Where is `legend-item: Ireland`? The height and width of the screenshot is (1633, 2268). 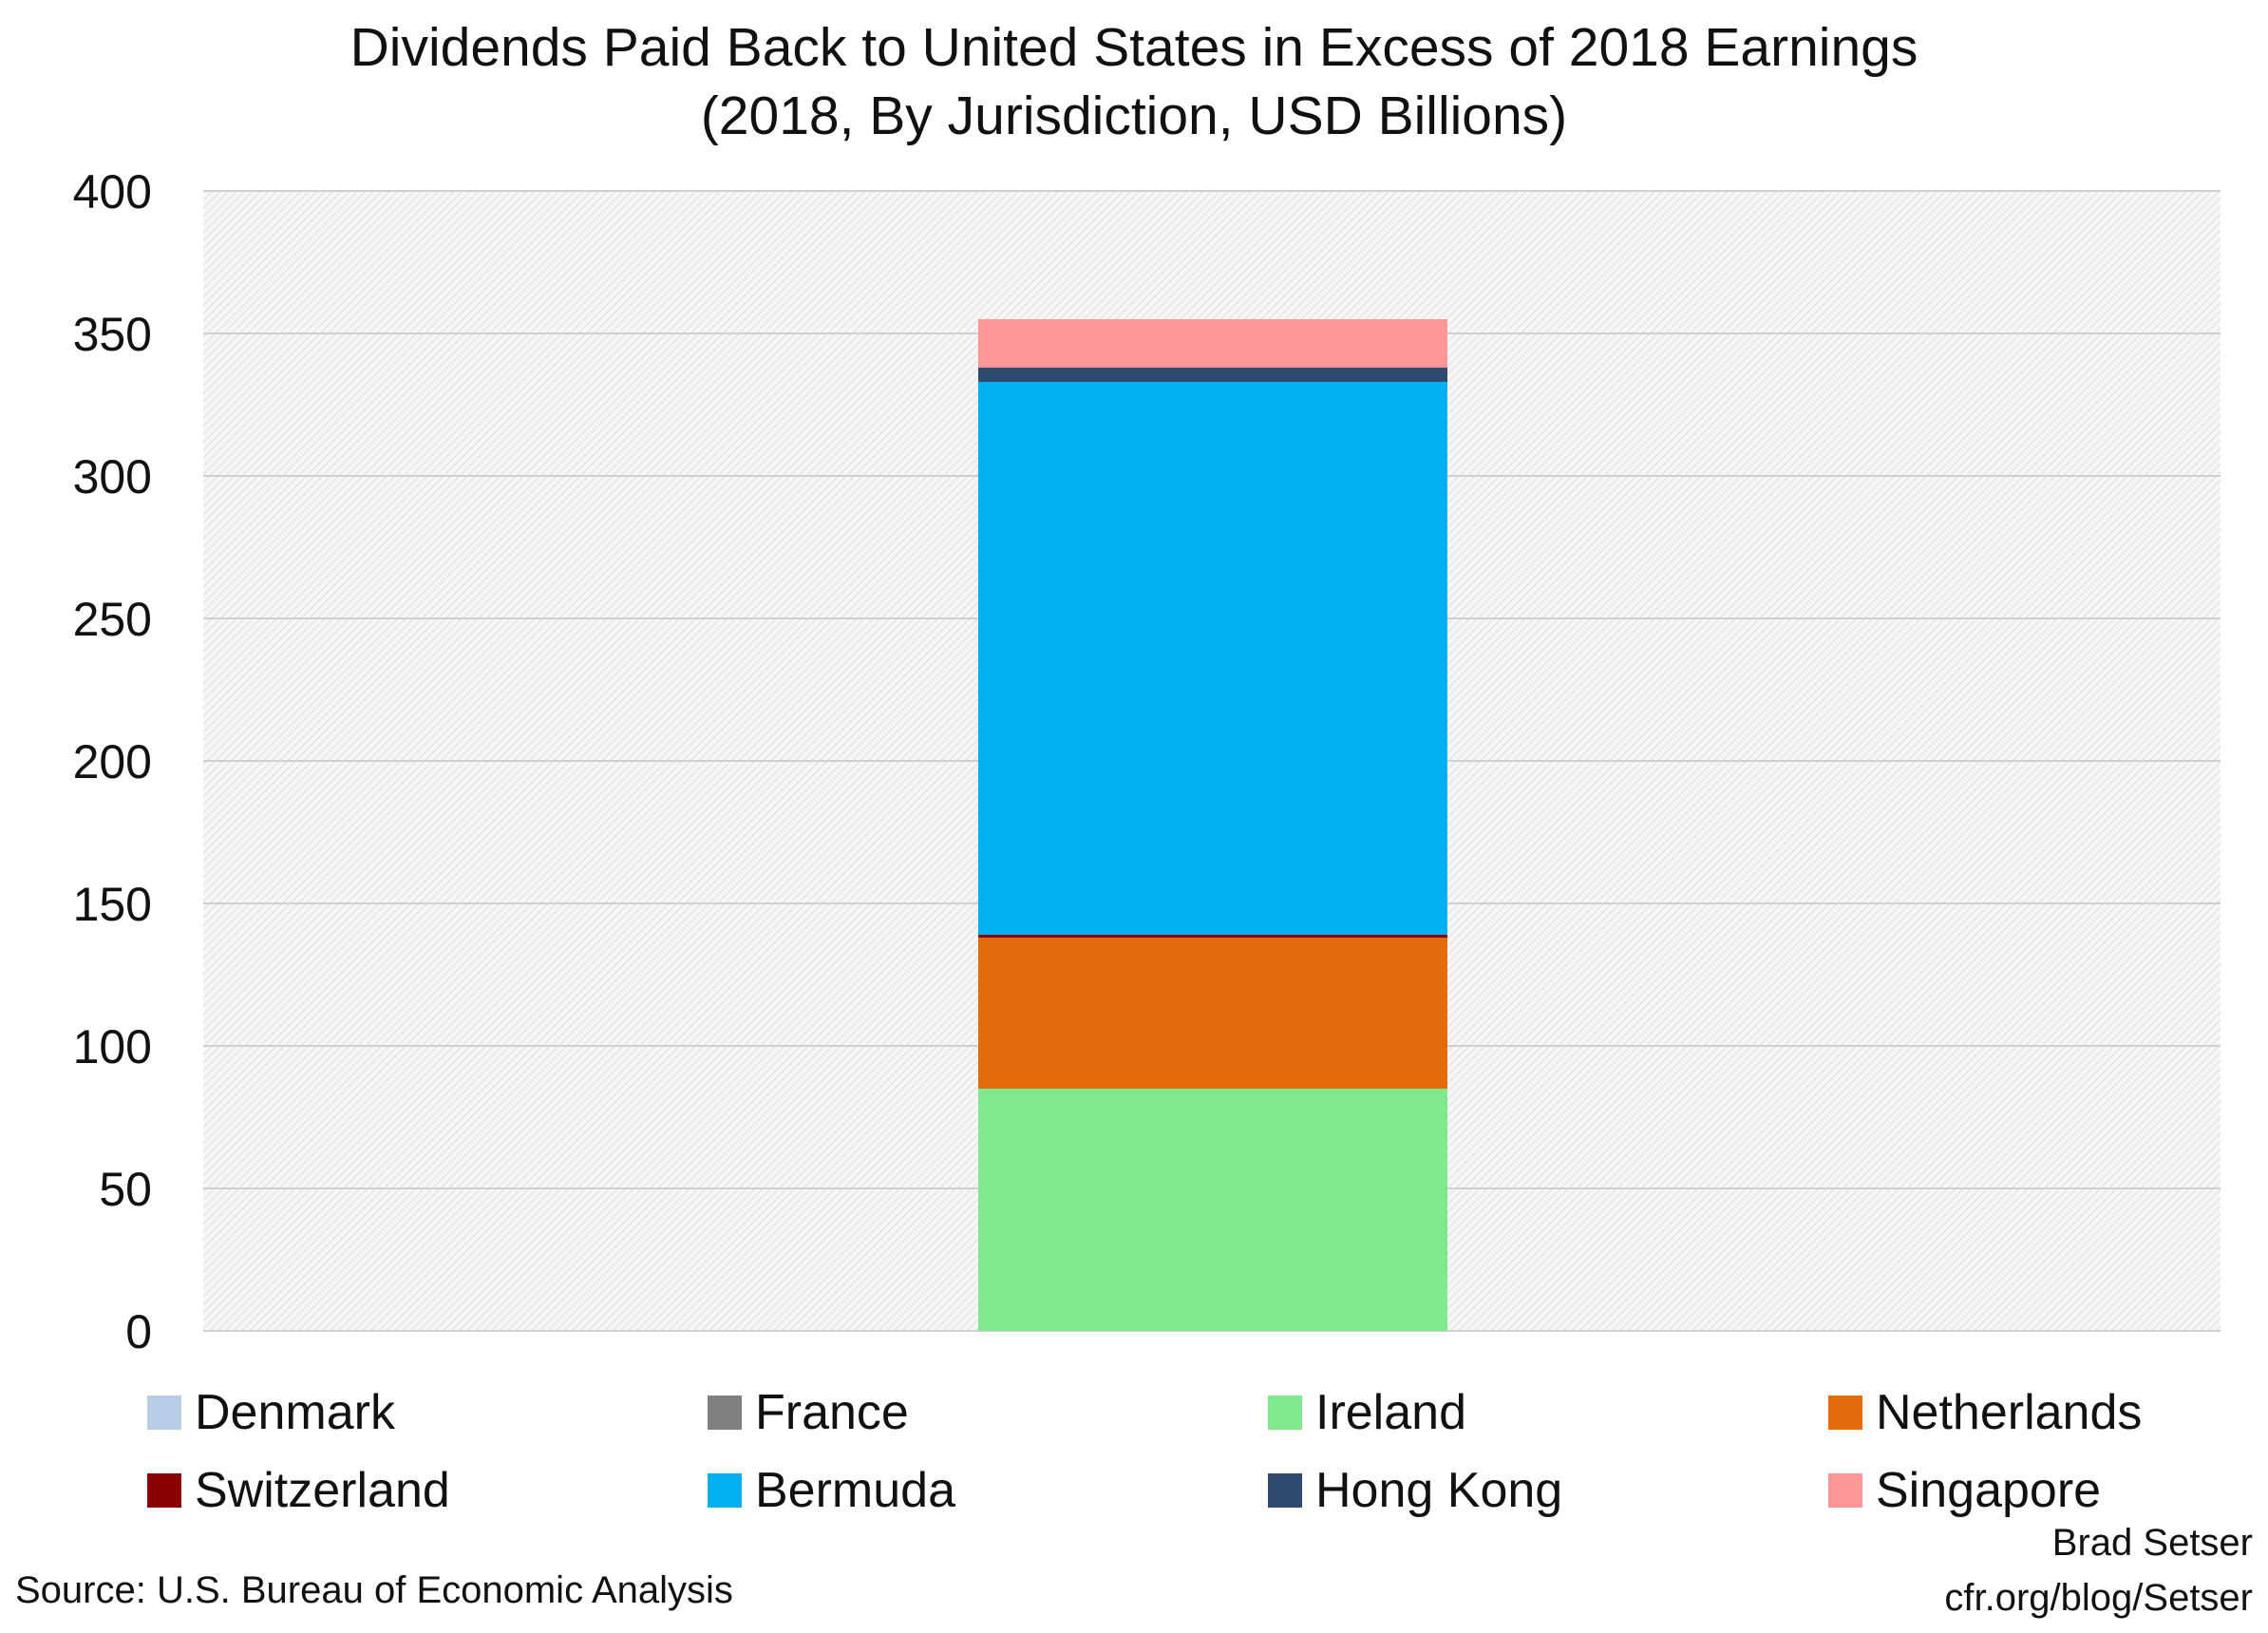
legend-item: Ireland is located at coordinates (1367, 1412).